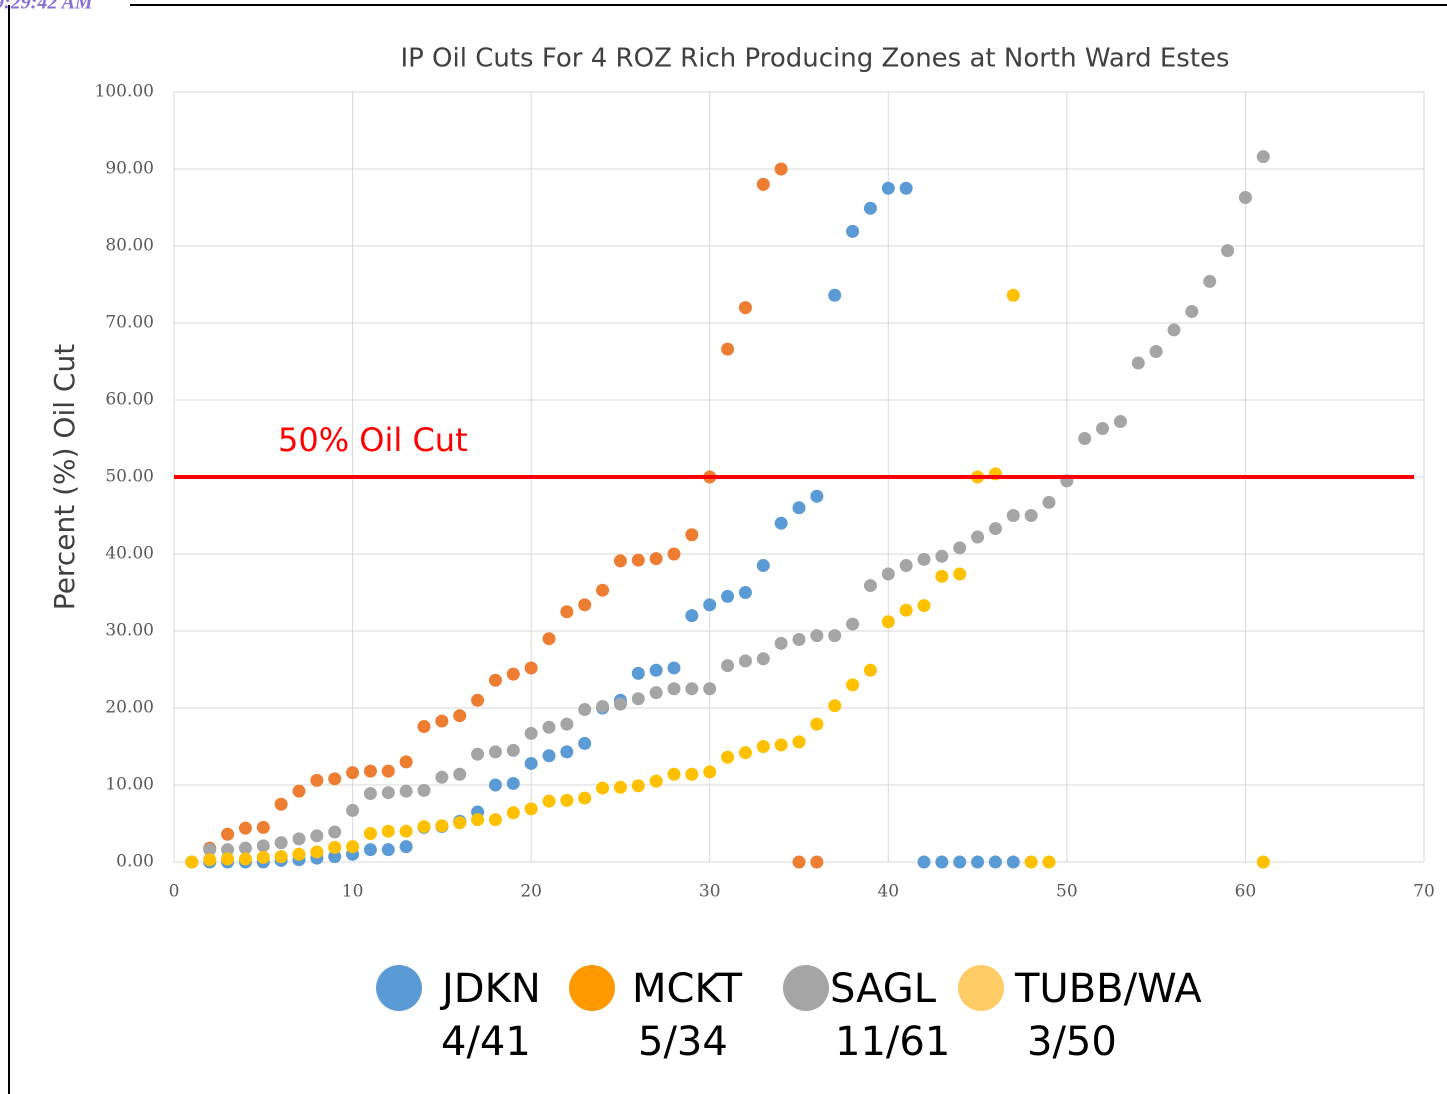  Describe the element at coordinates (47, 7) in the screenshot. I see `timestamp: 9:29:42 AM` at that location.